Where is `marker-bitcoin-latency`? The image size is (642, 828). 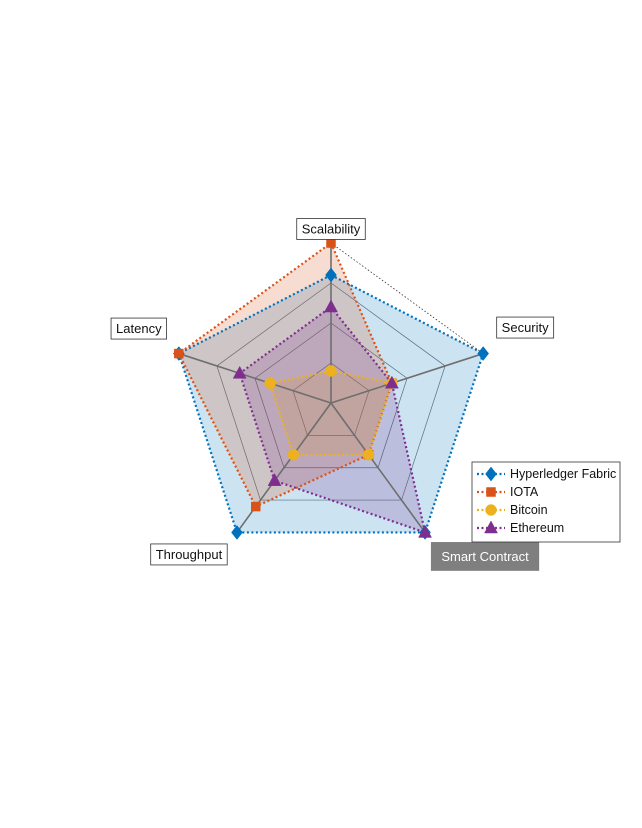
marker-bitcoin-latency is located at coordinates (270, 383).